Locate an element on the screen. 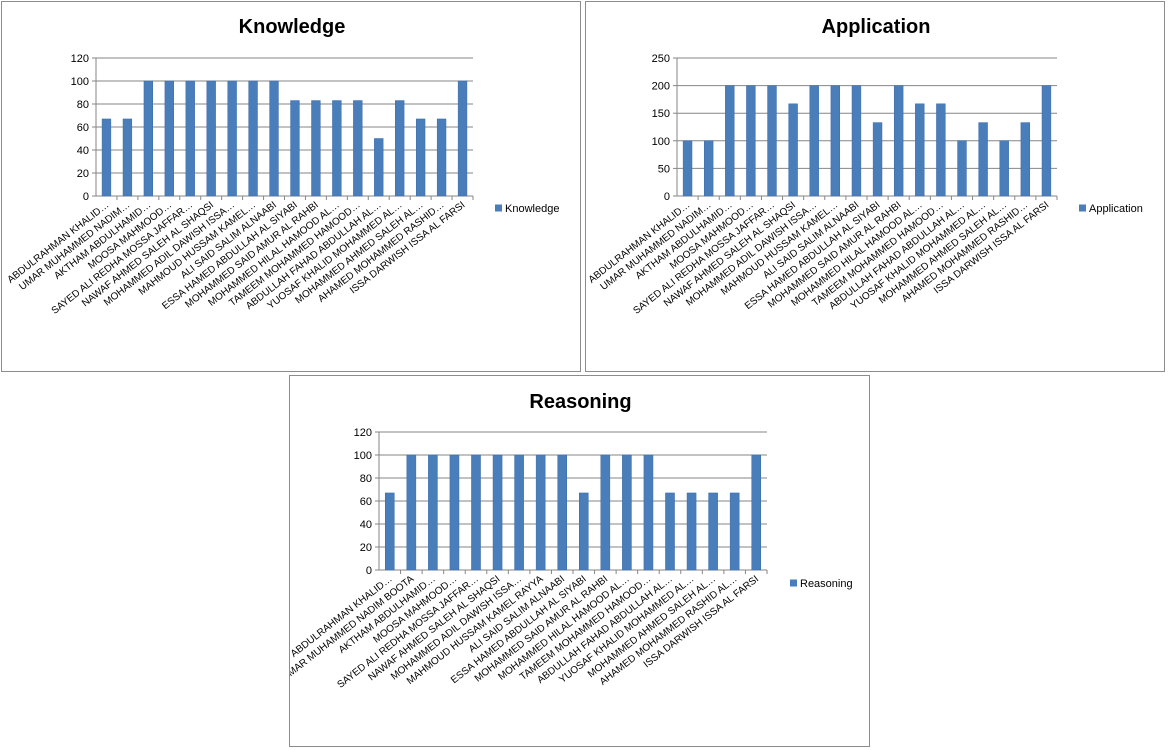 Image resolution: width=1168 pixels, height=750 pixels. legend-label: Knowledge is located at coordinates (532, 209).